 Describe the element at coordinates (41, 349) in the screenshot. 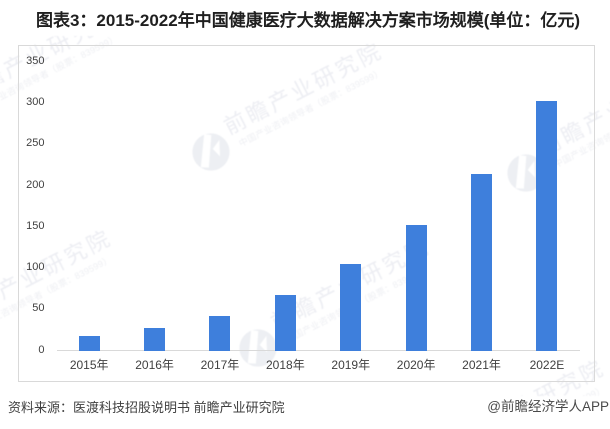

I see `y-tick-label: 0` at that location.